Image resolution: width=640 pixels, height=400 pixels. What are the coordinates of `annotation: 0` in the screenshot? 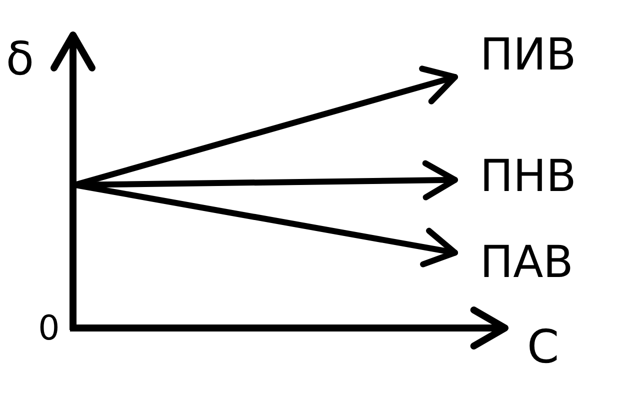 It's located at (49, 328).